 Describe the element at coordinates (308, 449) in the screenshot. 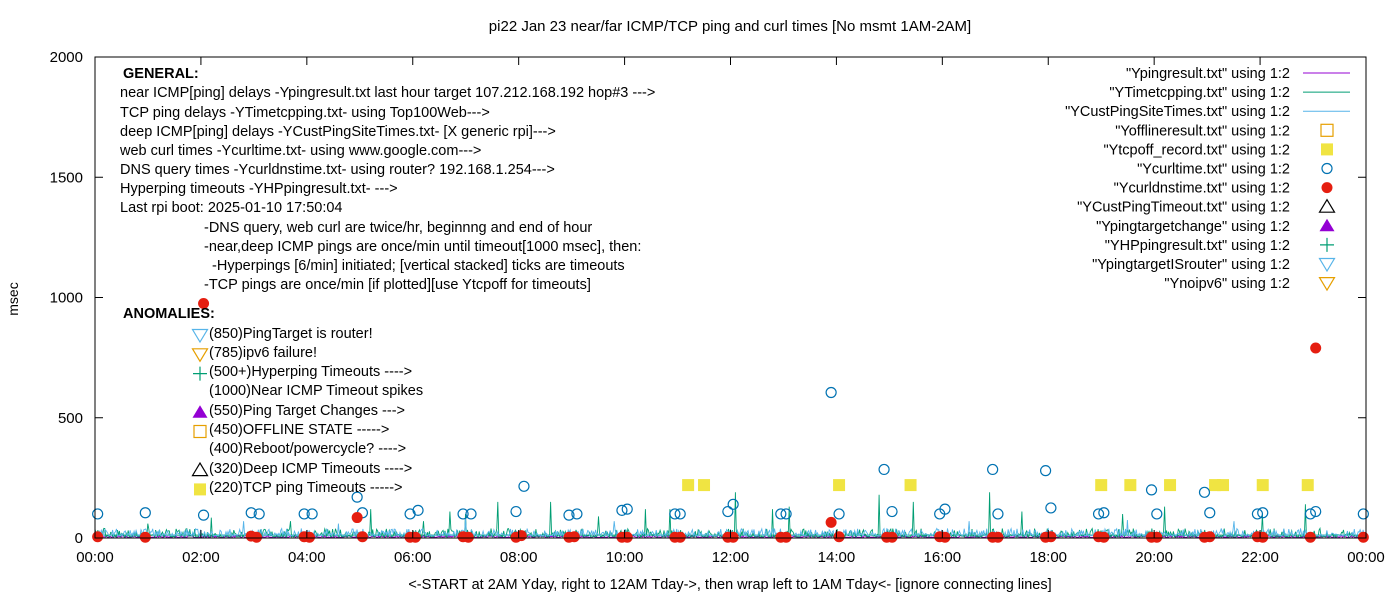

I see `anomaly-line-7: (400)Reboot/powercycle? ---->` at that location.